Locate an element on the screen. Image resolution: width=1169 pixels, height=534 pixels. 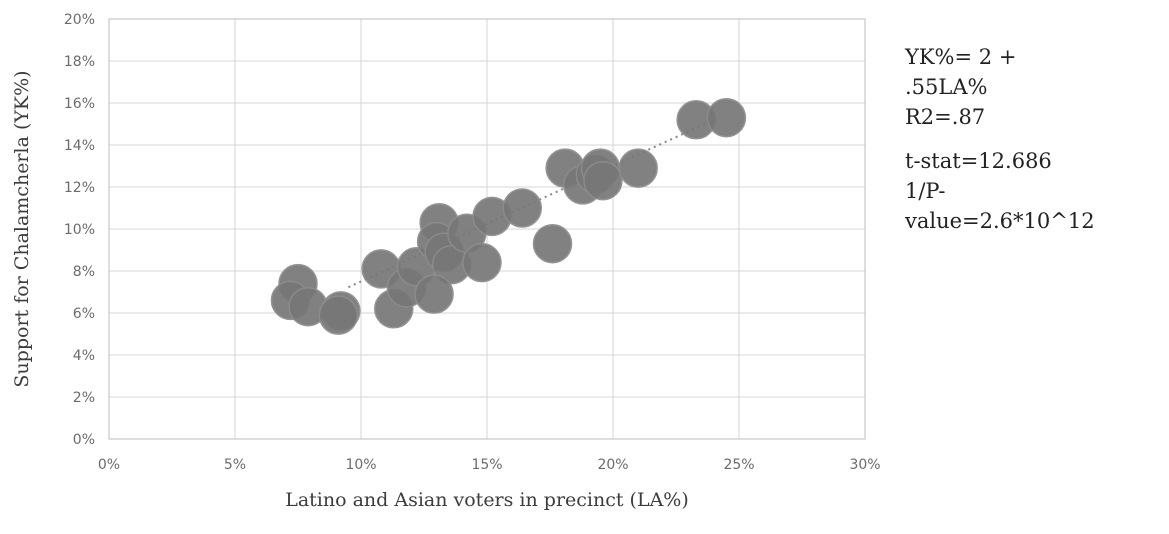
y-tick-label: 18% is located at coordinates (79, 62).